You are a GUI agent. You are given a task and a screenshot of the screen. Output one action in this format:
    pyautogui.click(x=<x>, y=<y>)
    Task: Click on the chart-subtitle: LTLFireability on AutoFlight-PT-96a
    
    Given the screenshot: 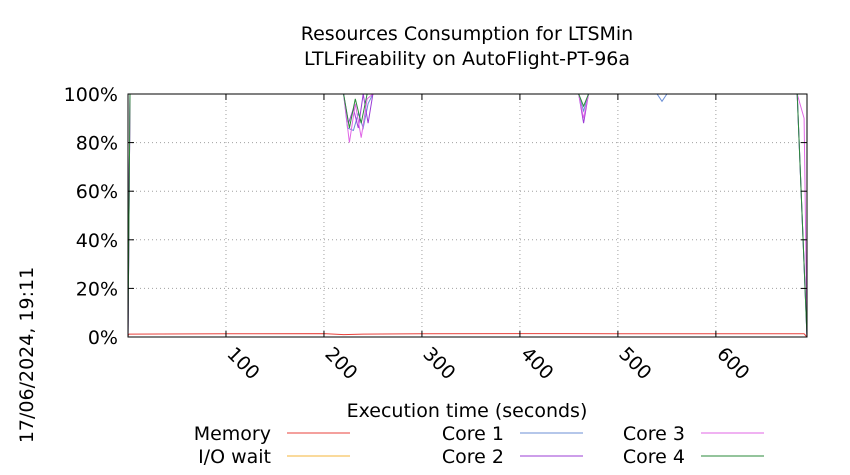 What is the action you would take?
    pyautogui.click(x=467, y=59)
    